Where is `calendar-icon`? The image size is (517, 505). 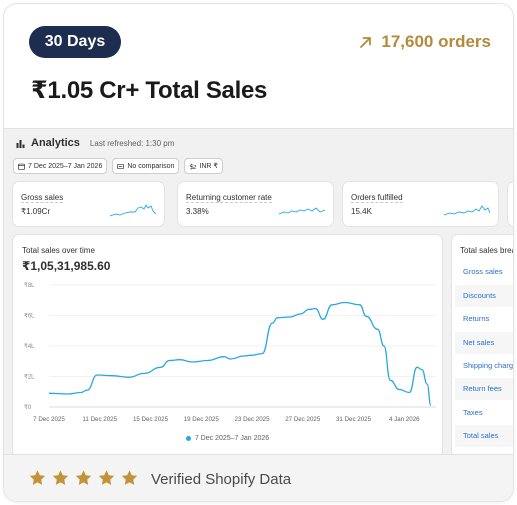 calendar-icon is located at coordinates (21, 166).